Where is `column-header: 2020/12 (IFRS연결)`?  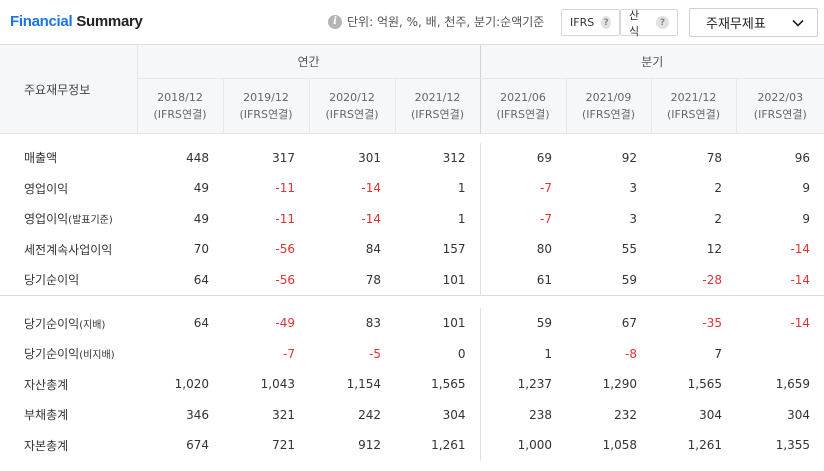 column-header: 2020/12 (IFRS연결) is located at coordinates (351, 106).